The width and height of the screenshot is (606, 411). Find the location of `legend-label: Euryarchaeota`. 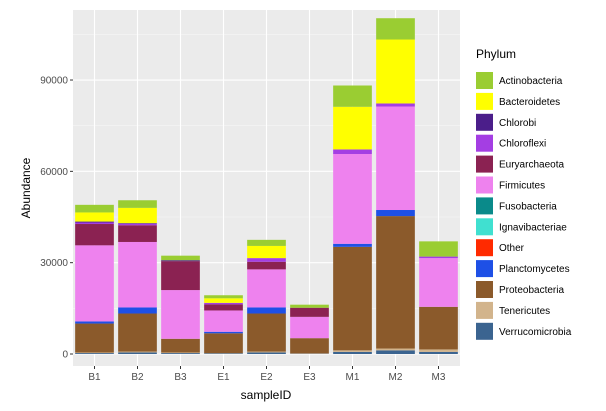

legend-label: Euryarchaeota is located at coordinates (531, 165).